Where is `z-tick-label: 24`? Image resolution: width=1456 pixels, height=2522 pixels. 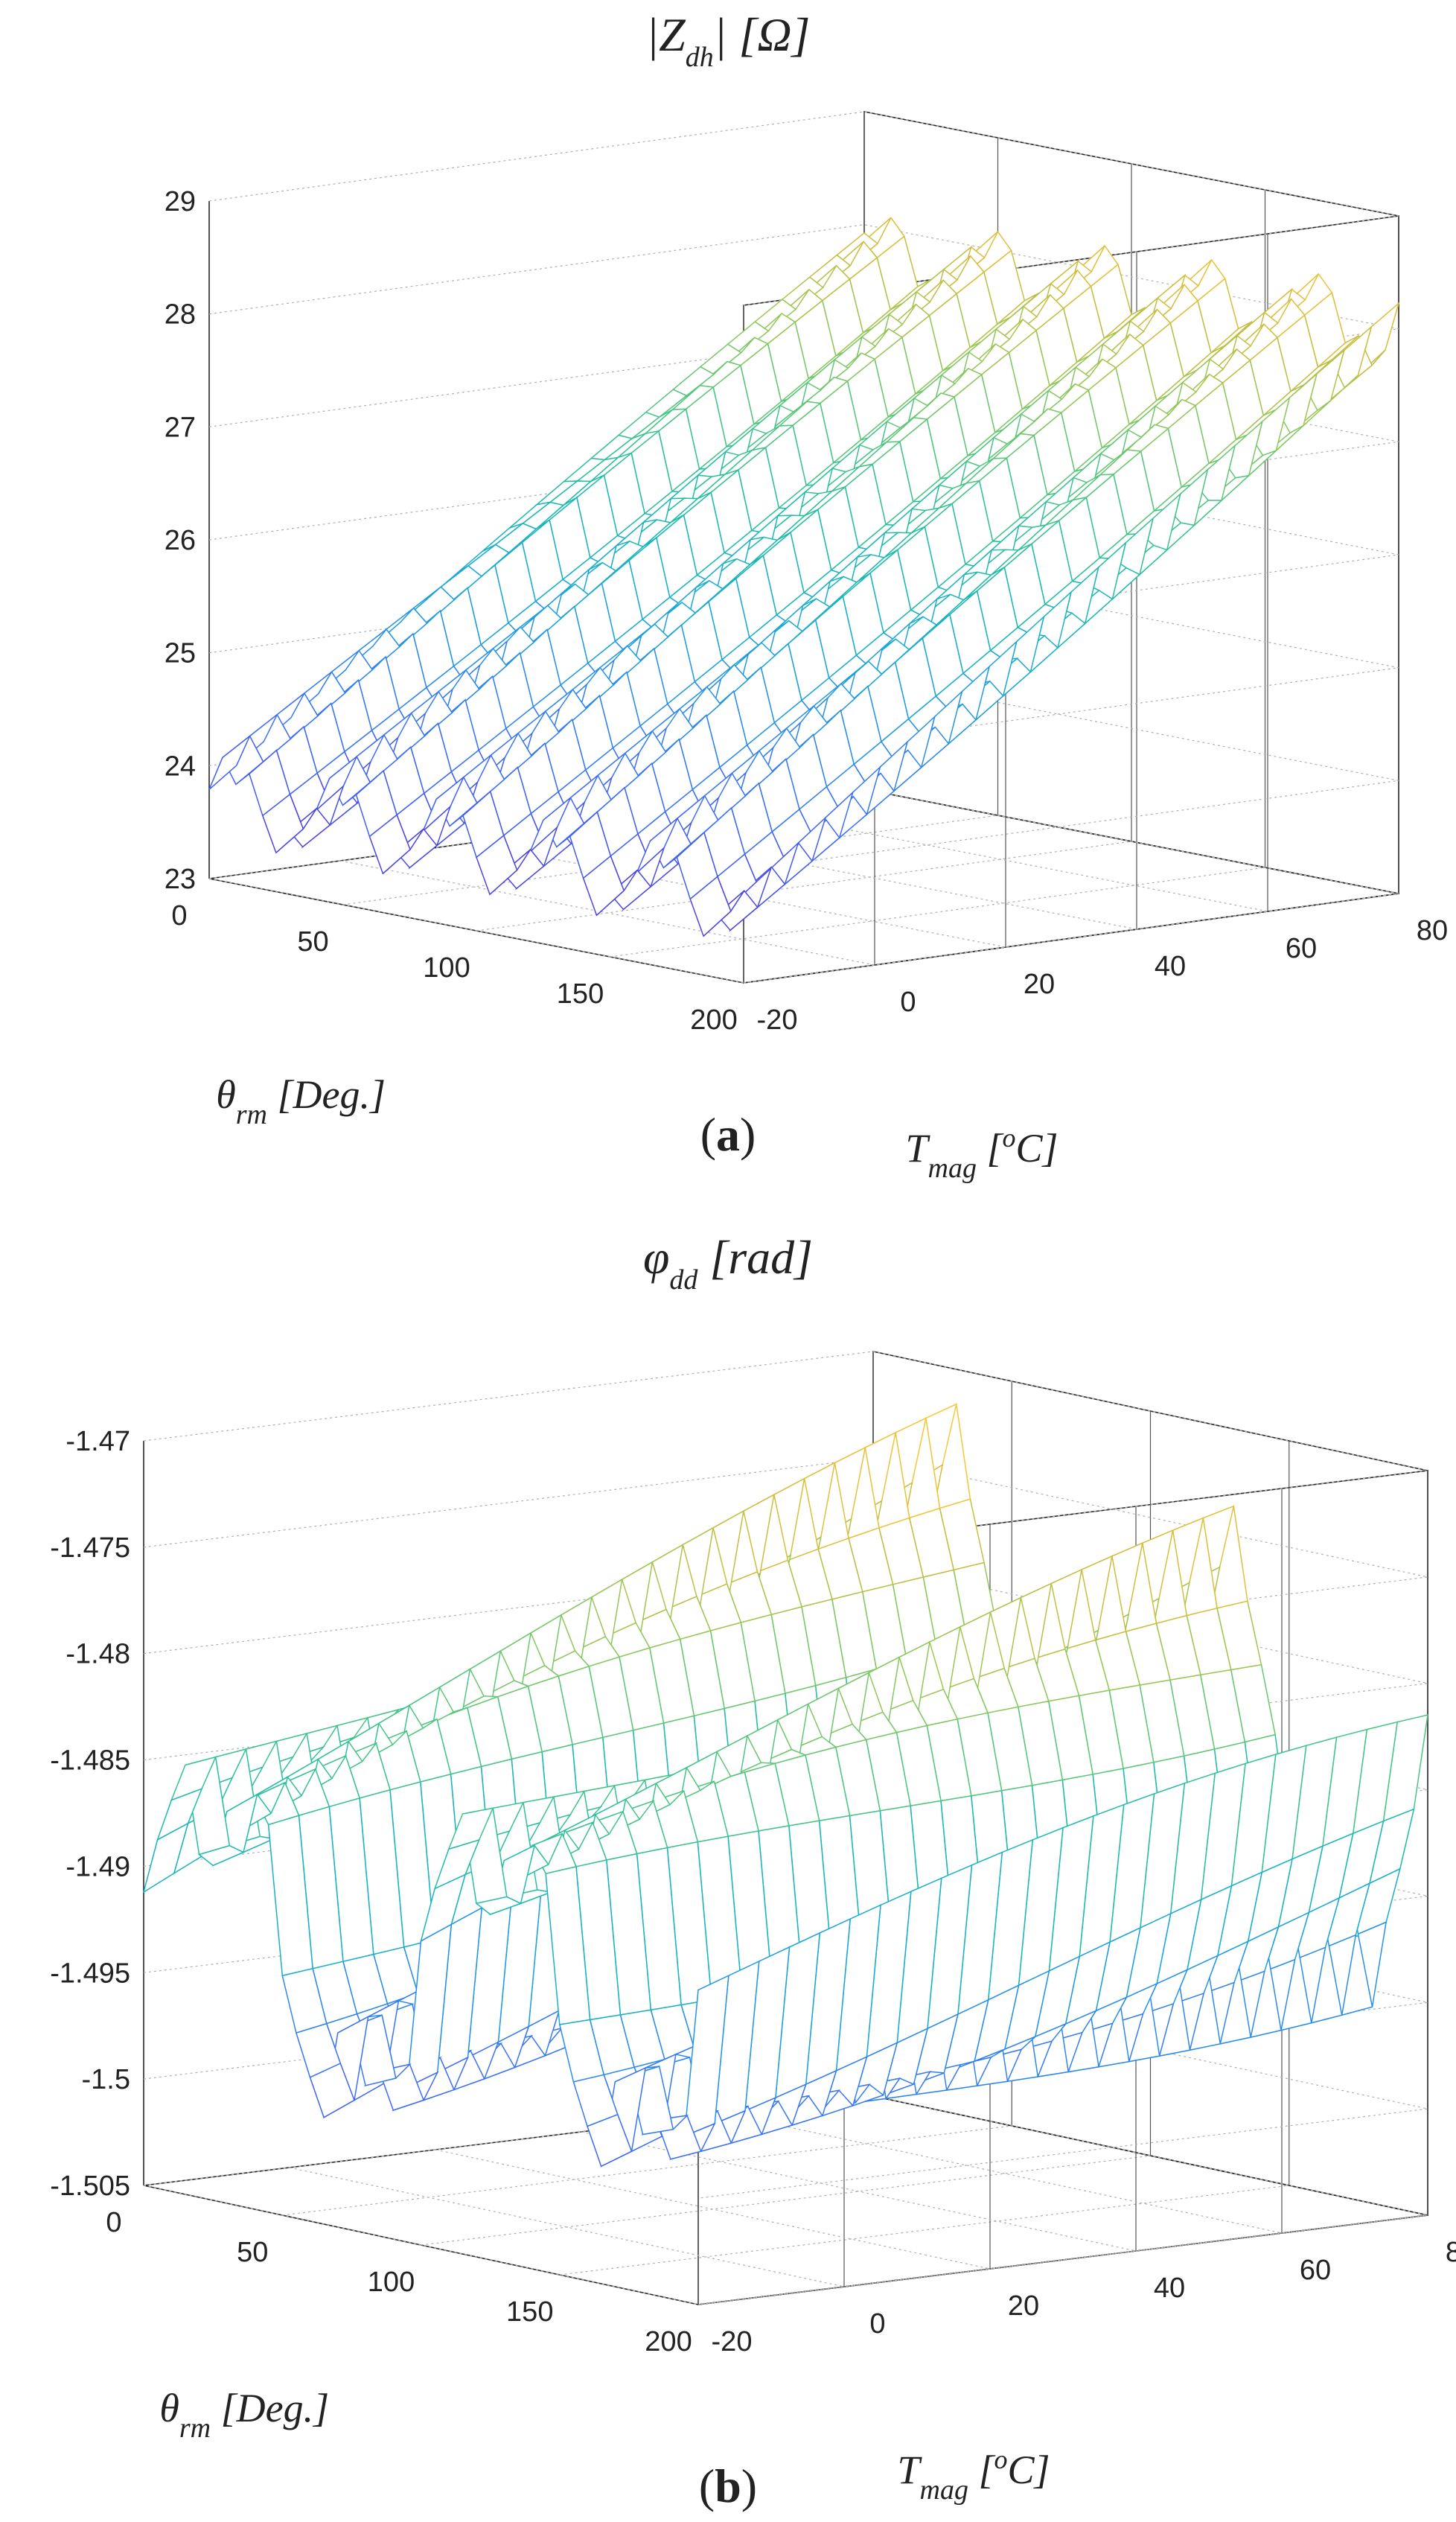 z-tick-label: 24 is located at coordinates (180, 766).